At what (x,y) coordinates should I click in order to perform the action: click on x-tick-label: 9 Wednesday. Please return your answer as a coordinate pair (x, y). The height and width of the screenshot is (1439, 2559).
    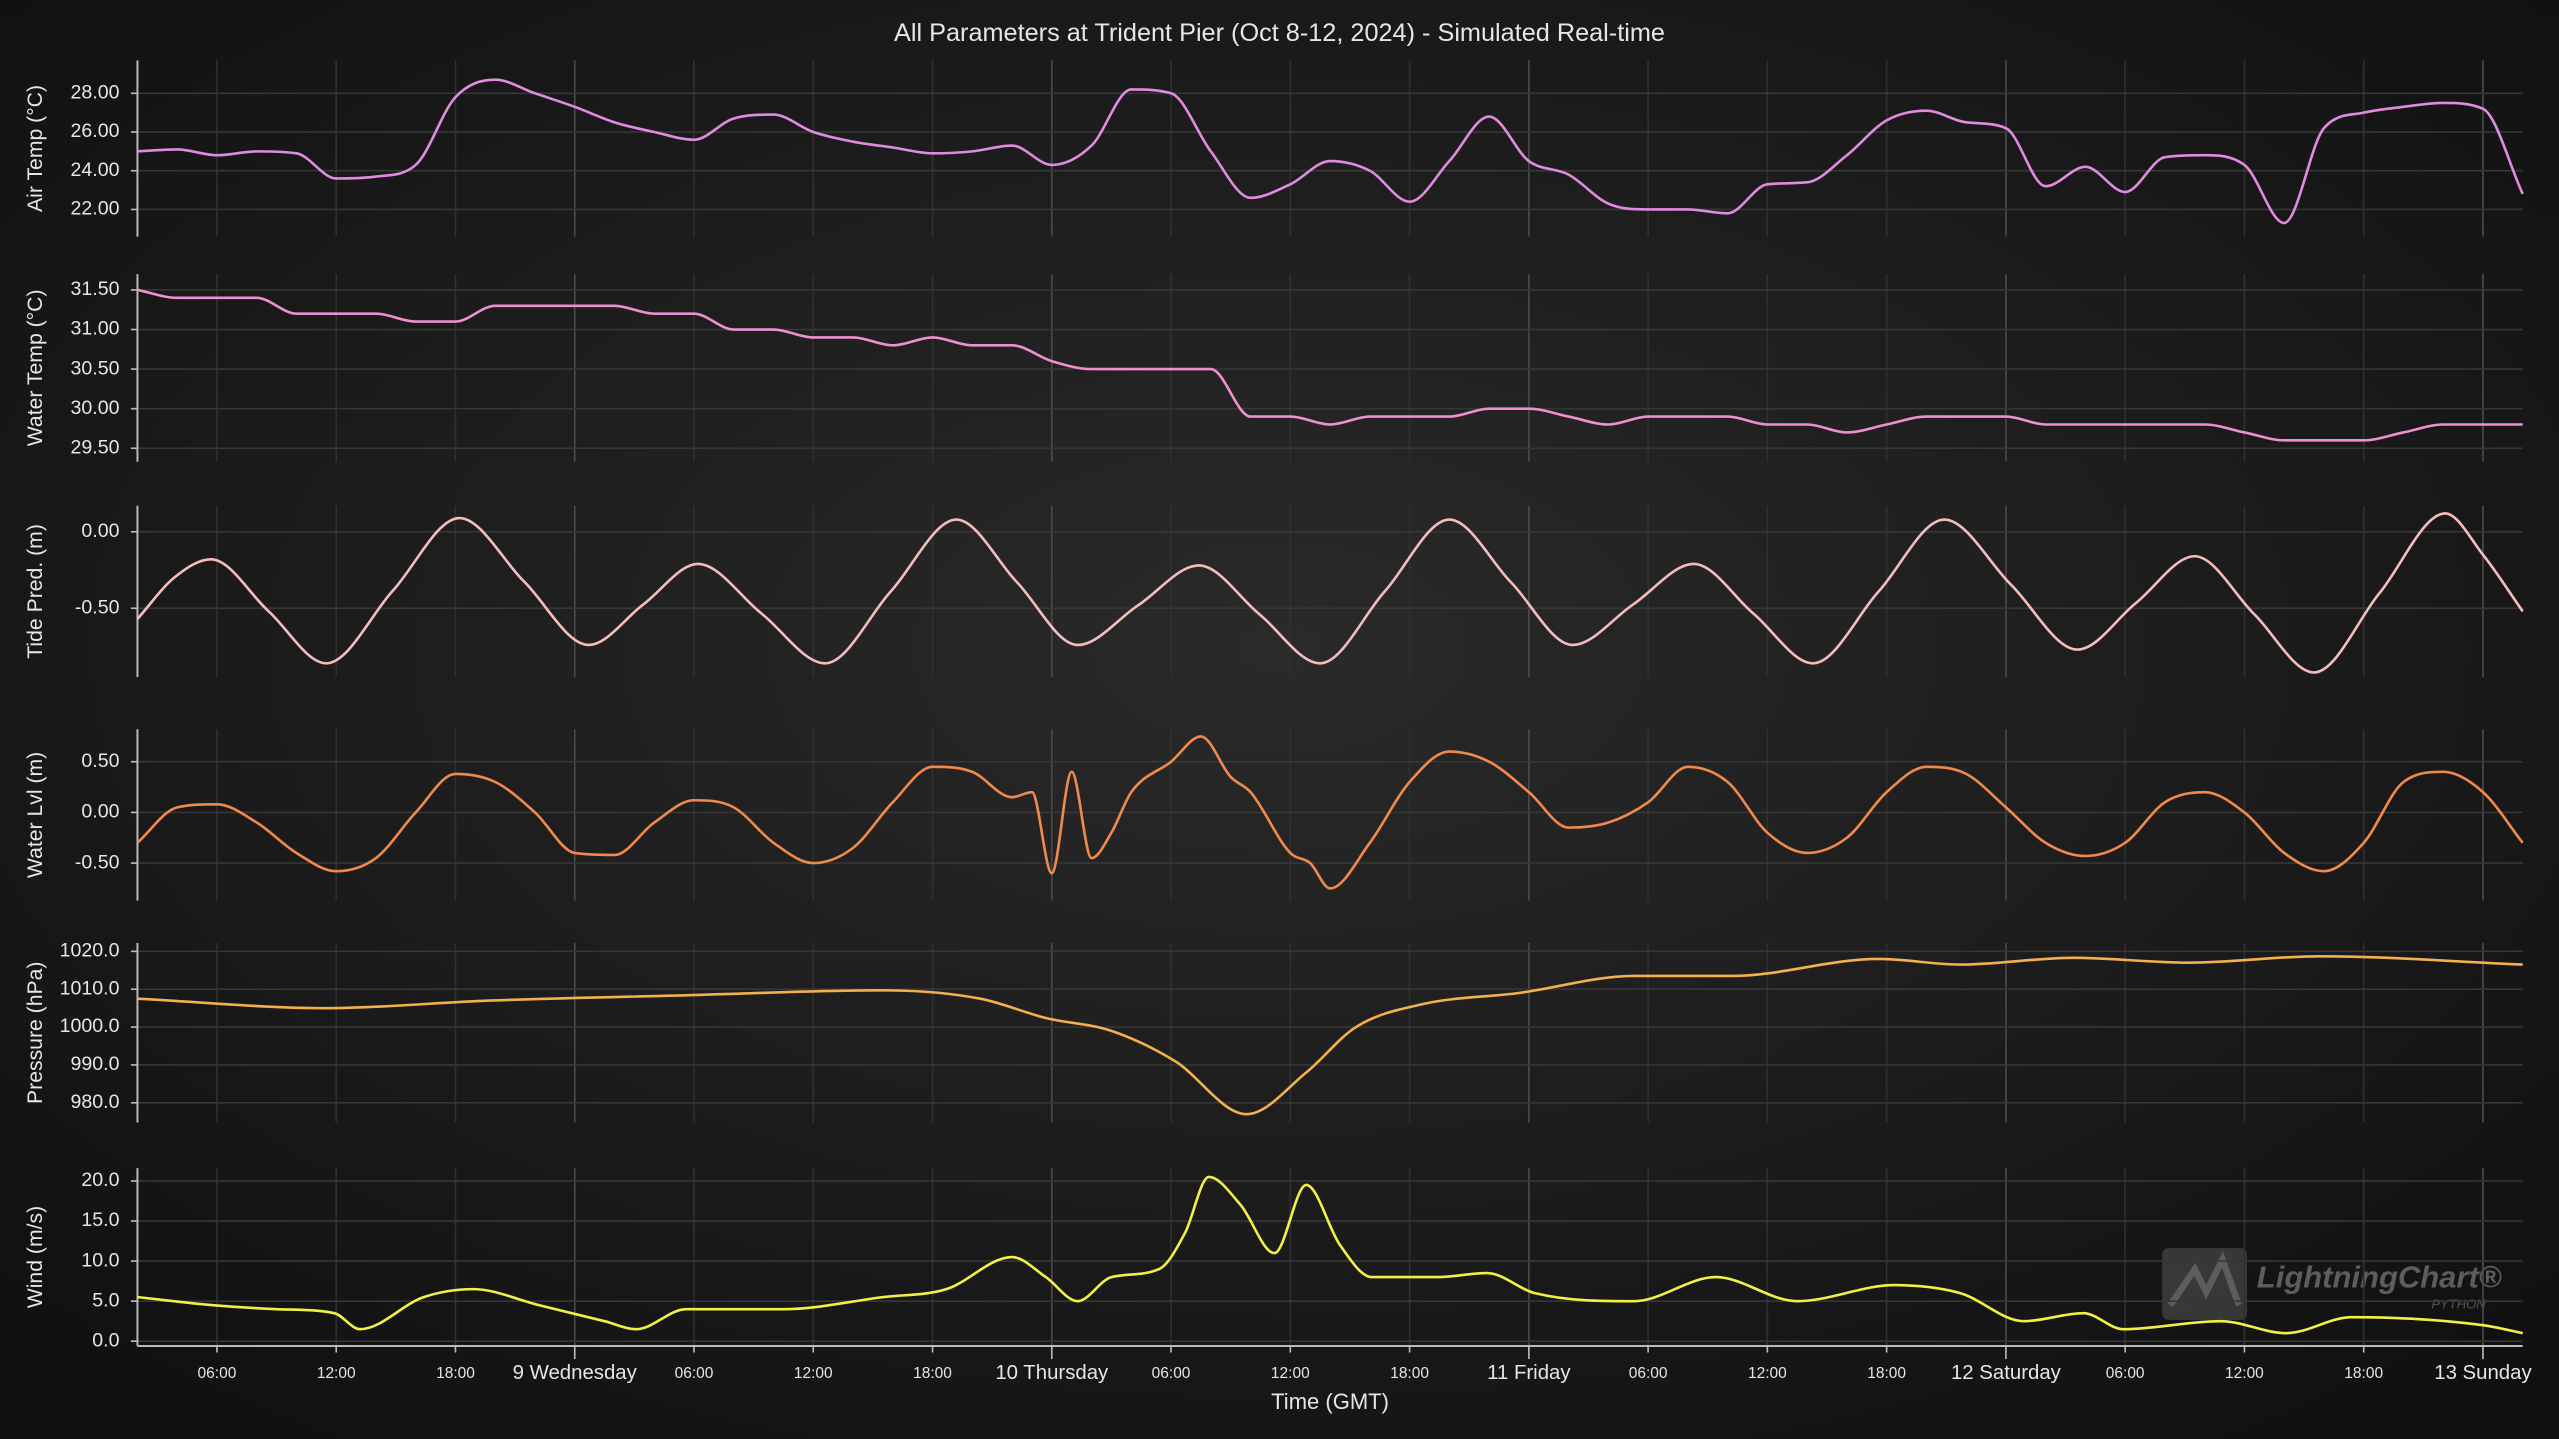
    Looking at the image, I should click on (575, 1373).